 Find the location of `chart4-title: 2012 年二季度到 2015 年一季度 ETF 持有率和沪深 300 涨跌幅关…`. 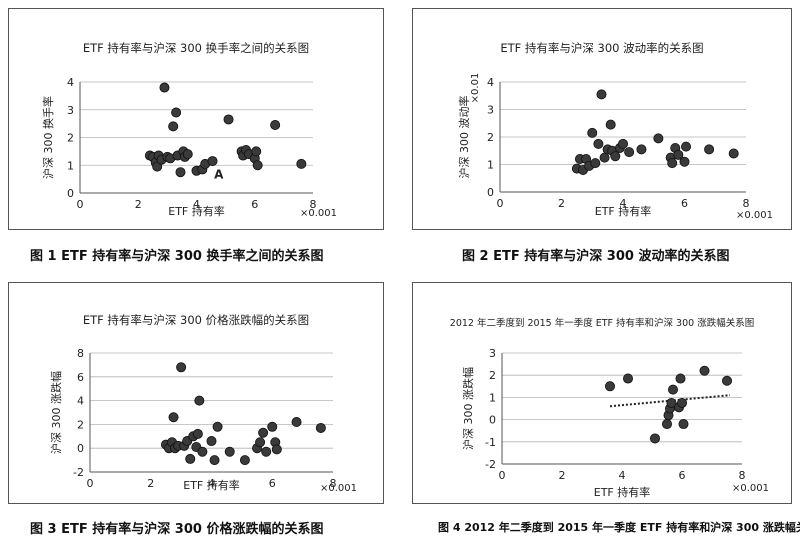

chart4-title: 2012 年二季度到 2015 年一季度 ETF 持有率和沪深 300 涨跌幅关… is located at coordinates (602, 323).